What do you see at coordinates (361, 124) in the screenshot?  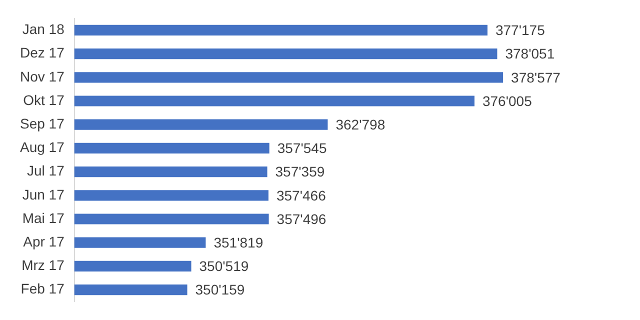 I see `data-label: 362'798` at bounding box center [361, 124].